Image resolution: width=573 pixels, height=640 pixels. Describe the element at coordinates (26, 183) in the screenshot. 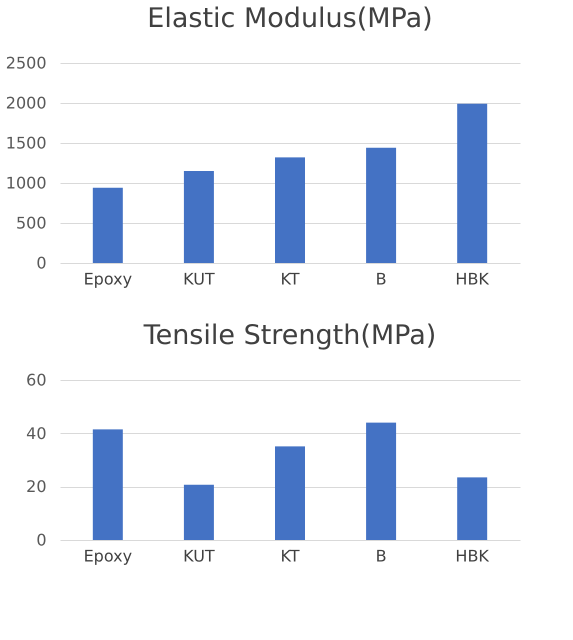

I see `y-tick-label: 1000` at that location.